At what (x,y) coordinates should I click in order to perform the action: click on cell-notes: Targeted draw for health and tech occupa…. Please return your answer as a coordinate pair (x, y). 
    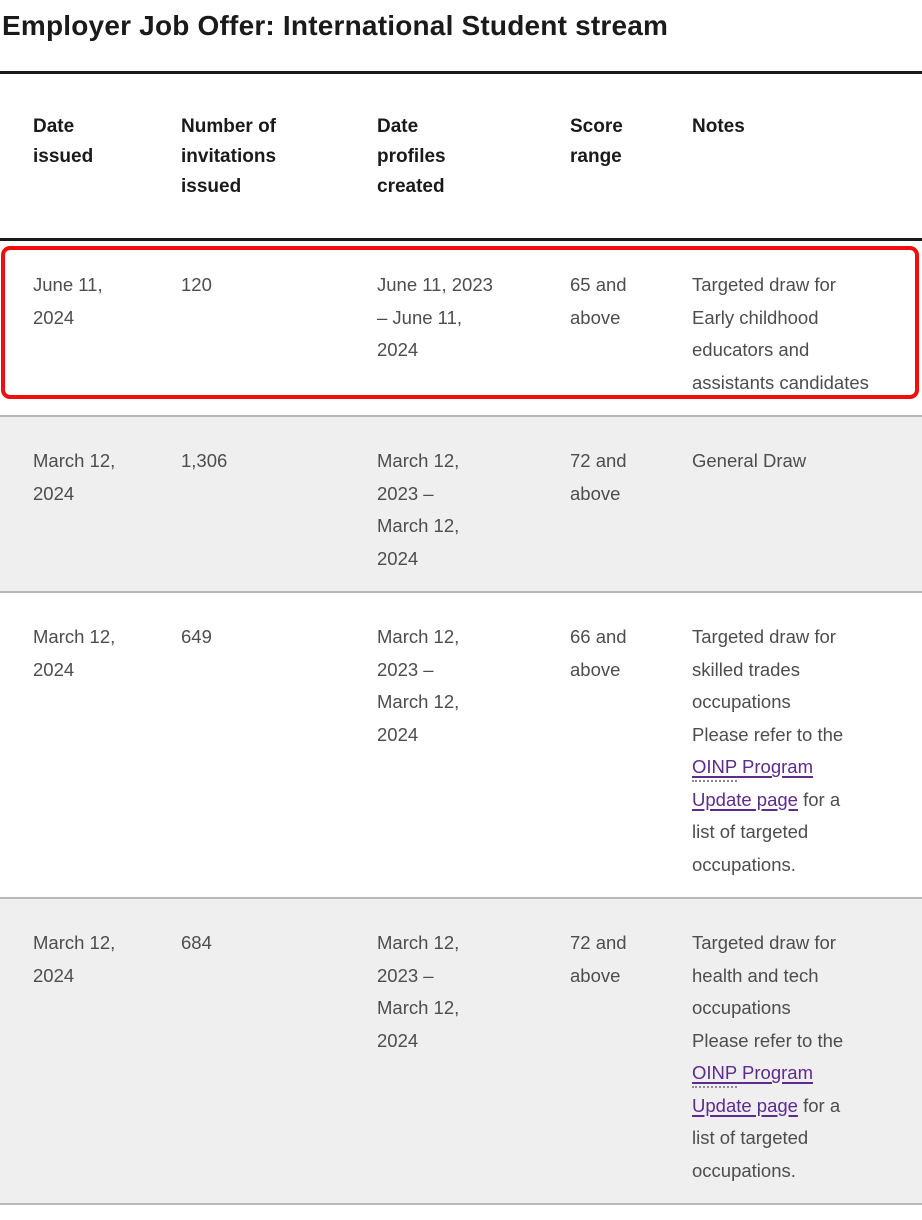
    Looking at the image, I should click on (807, 1051).